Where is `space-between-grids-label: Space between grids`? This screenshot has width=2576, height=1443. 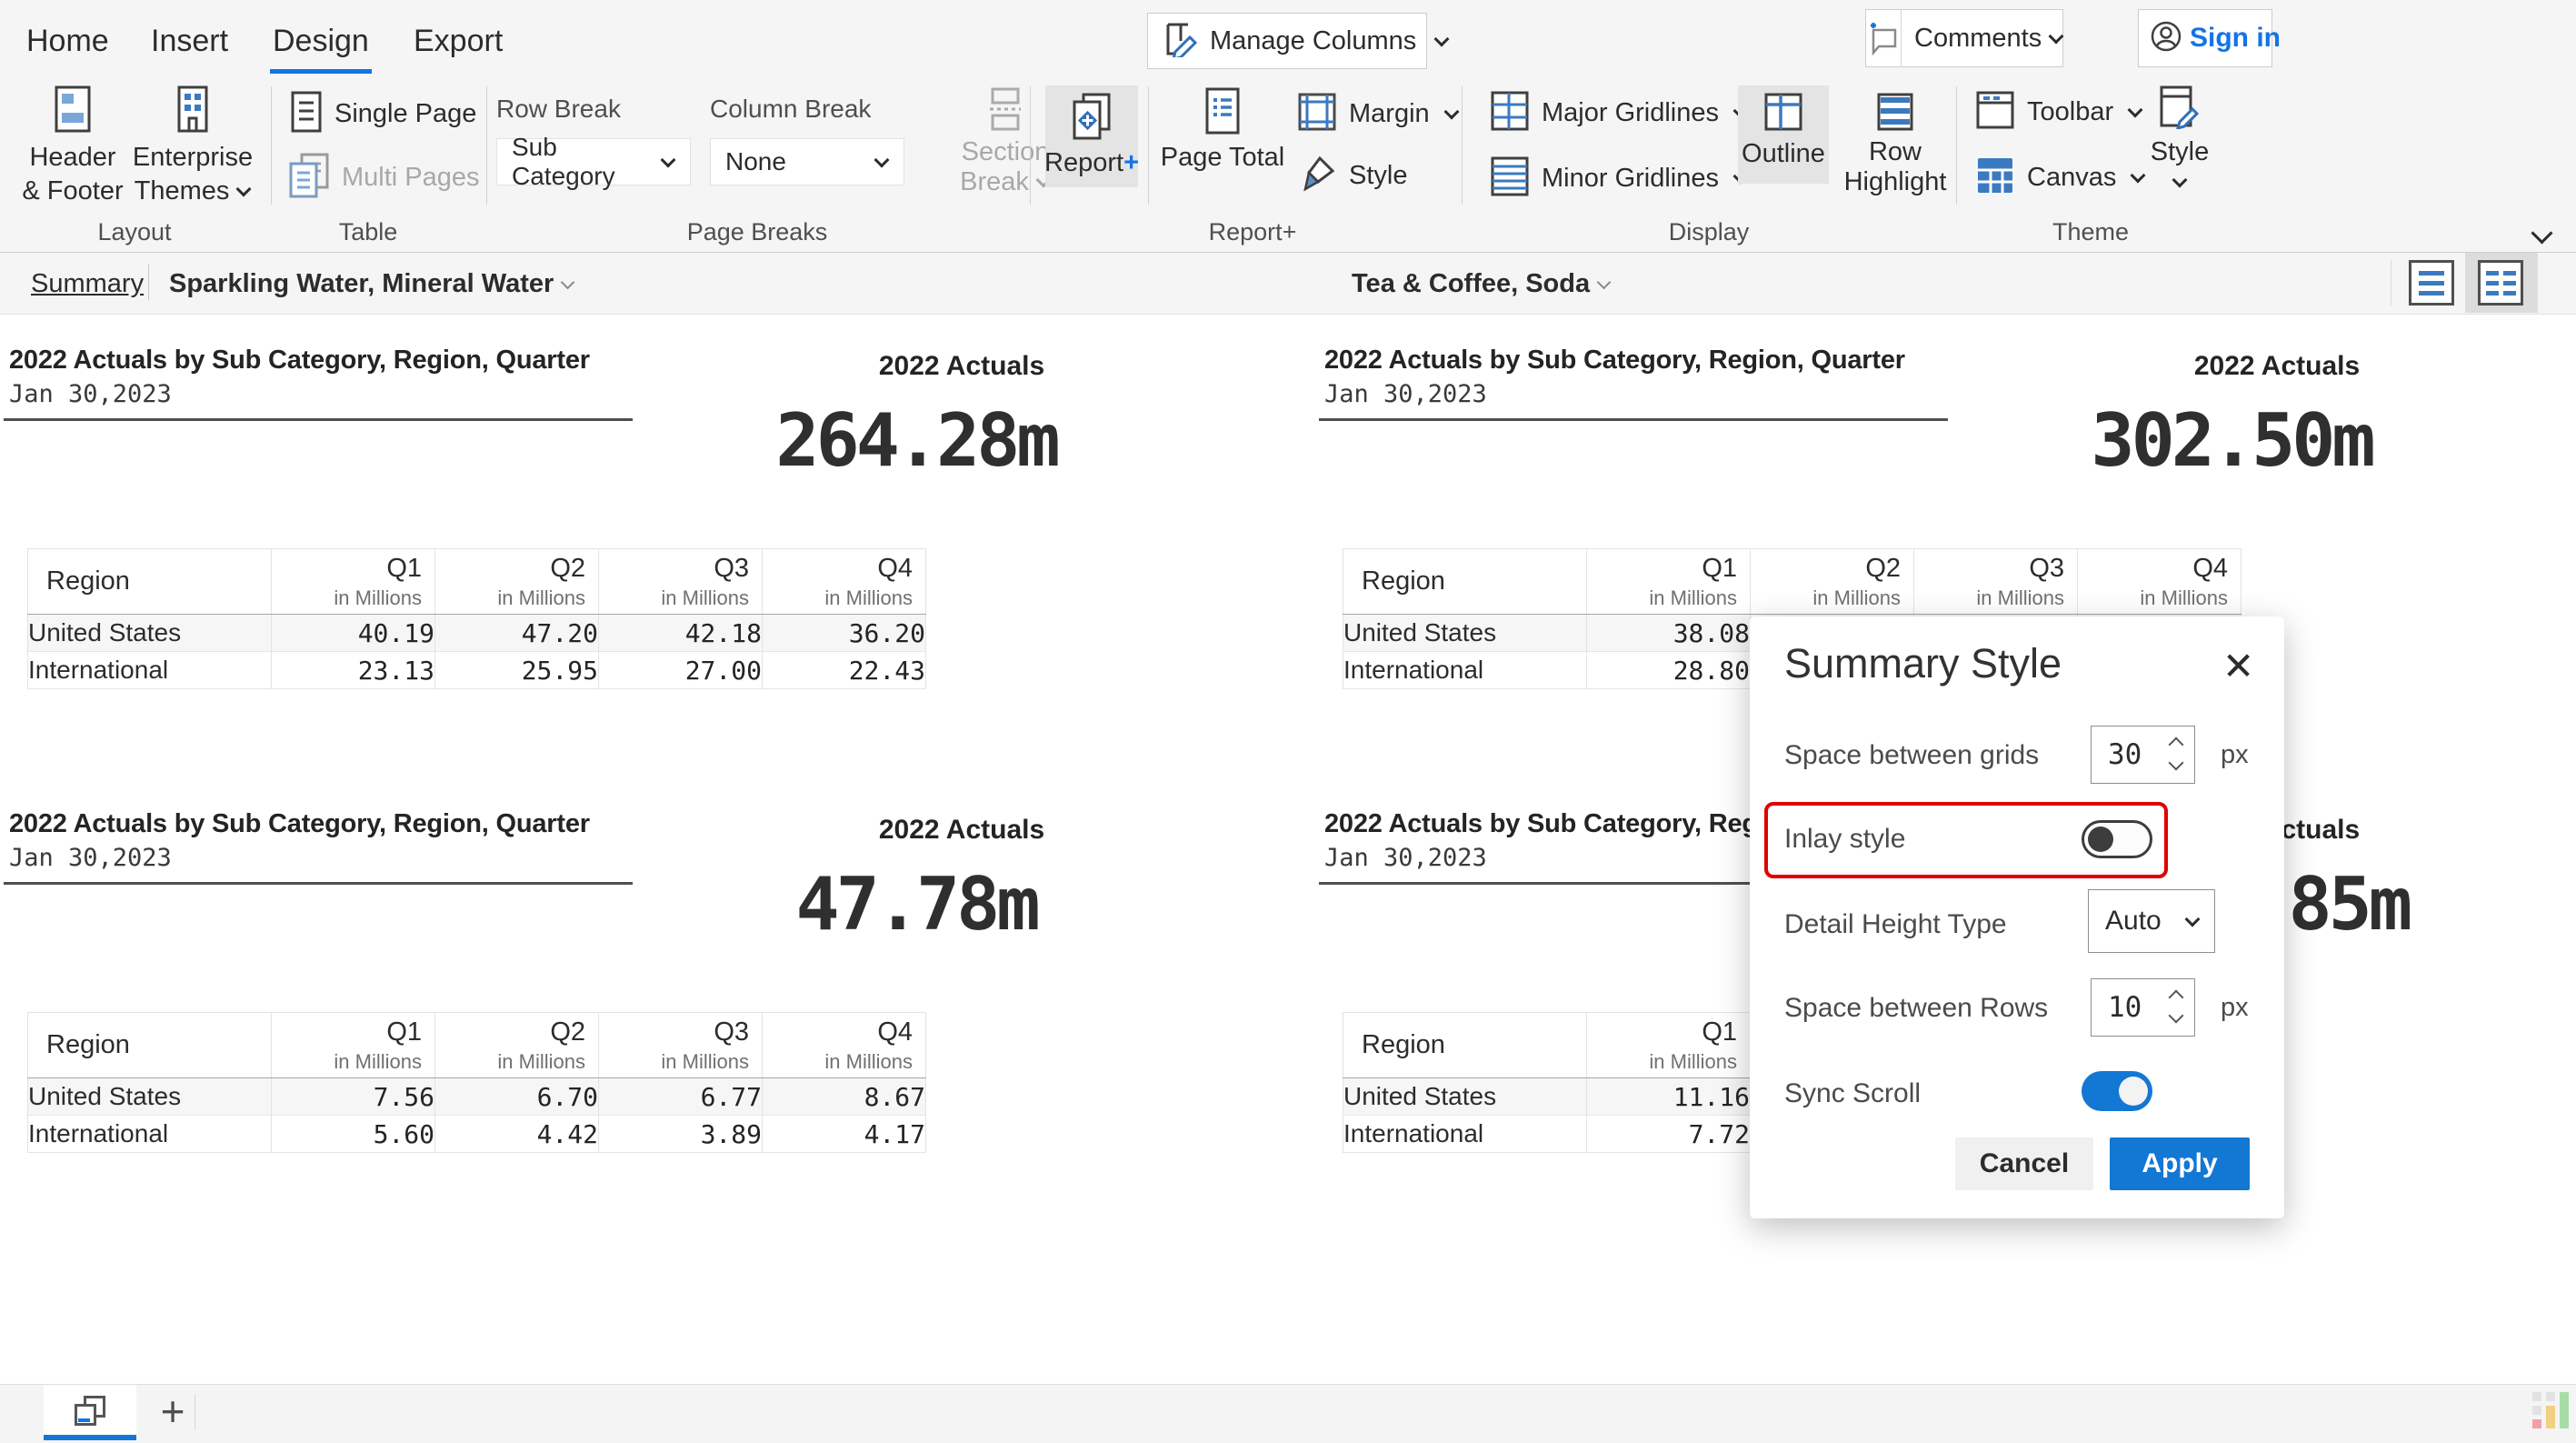
space-between-grids-label: Space between grids is located at coordinates (1912, 755).